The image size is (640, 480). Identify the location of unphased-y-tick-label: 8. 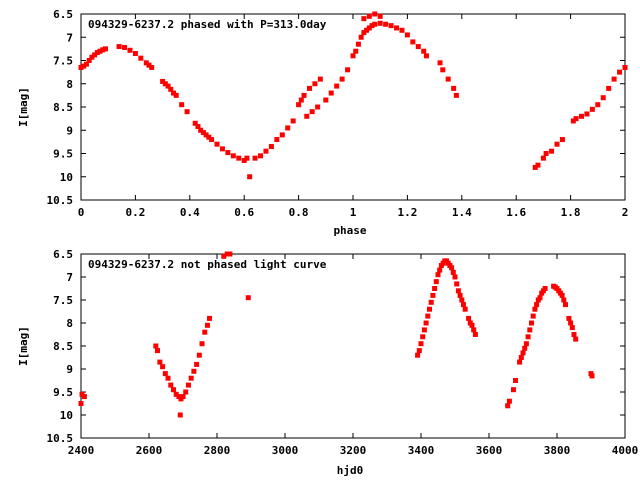
(69, 323).